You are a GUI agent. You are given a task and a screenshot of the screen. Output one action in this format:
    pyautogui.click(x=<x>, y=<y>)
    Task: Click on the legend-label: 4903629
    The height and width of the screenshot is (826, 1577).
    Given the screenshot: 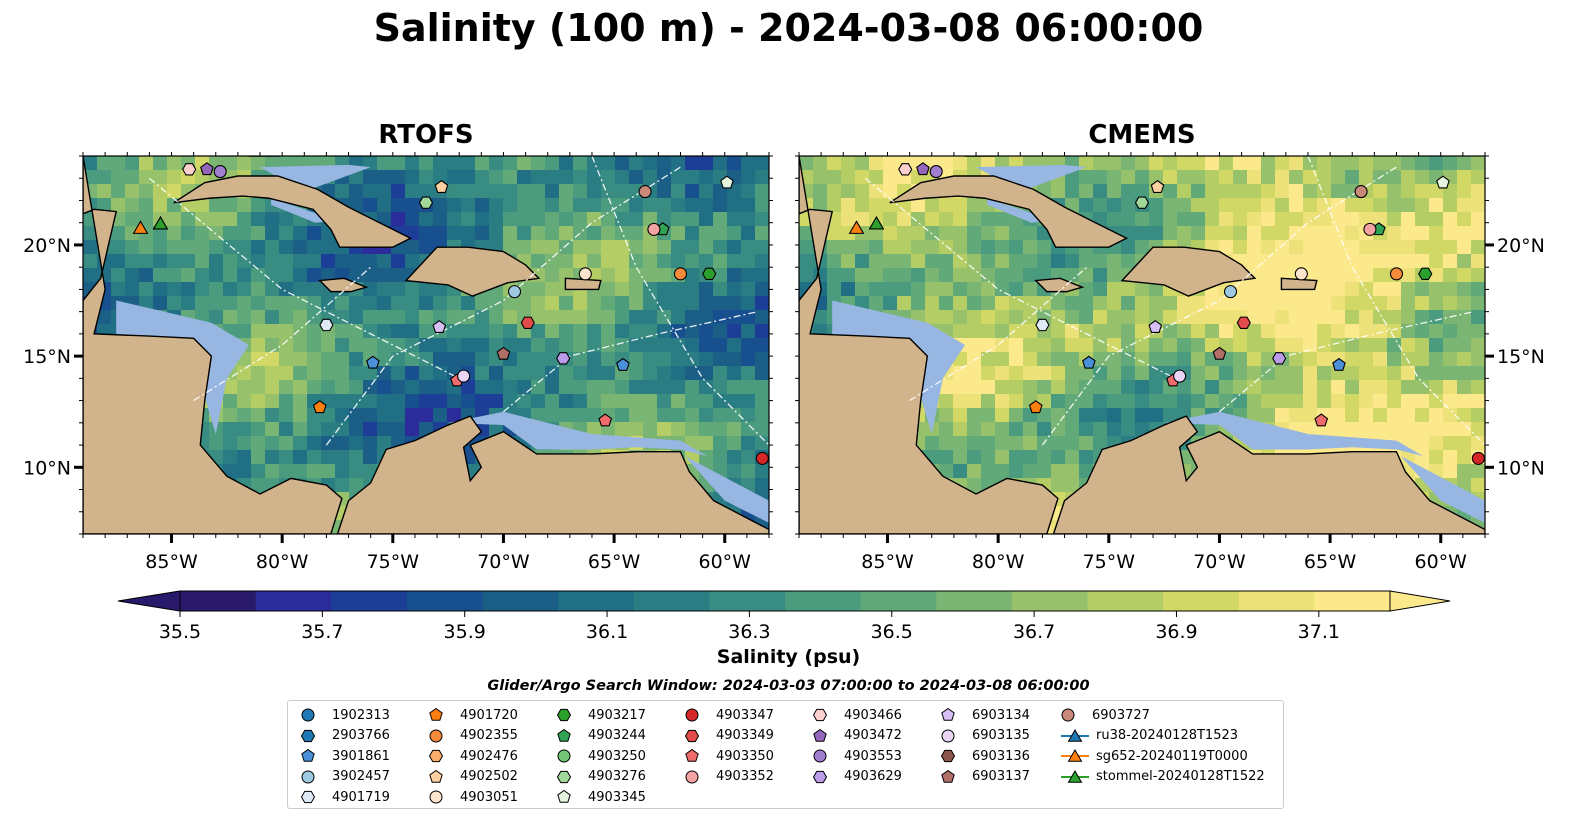 What is the action you would take?
    pyautogui.click(x=873, y=776)
    